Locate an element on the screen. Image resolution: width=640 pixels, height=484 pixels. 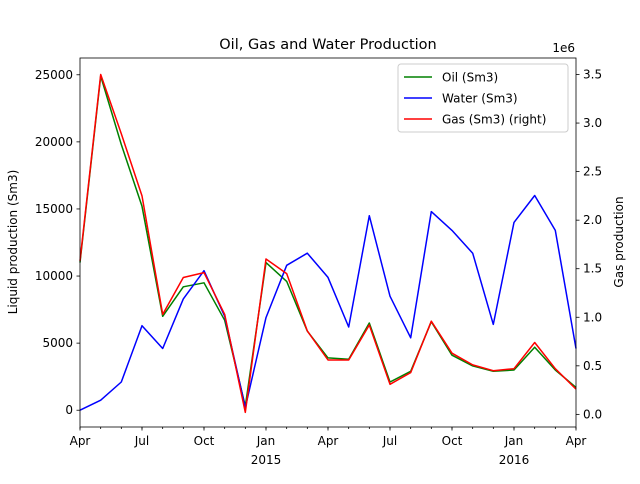
y-tick-label: 15000 is located at coordinates (54, 209).